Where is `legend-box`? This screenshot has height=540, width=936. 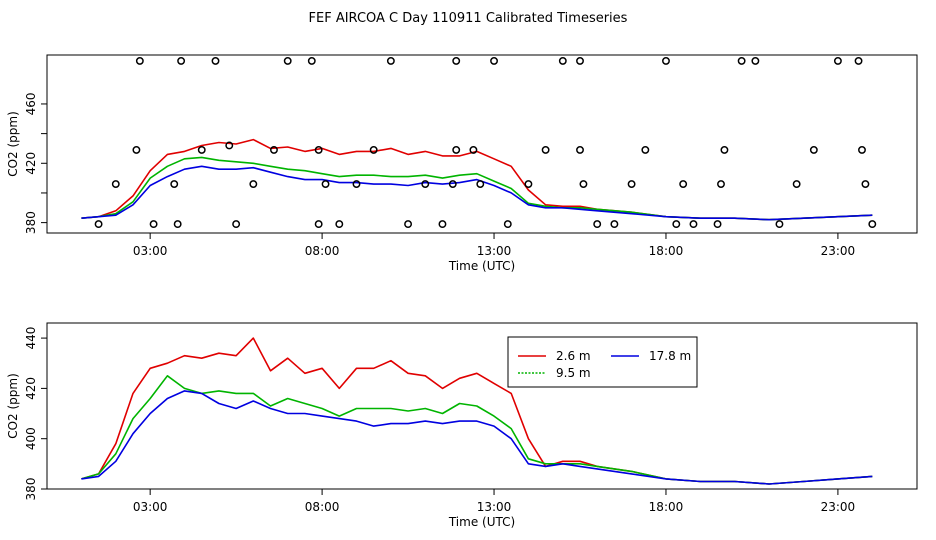
legend-box is located at coordinates (602, 362).